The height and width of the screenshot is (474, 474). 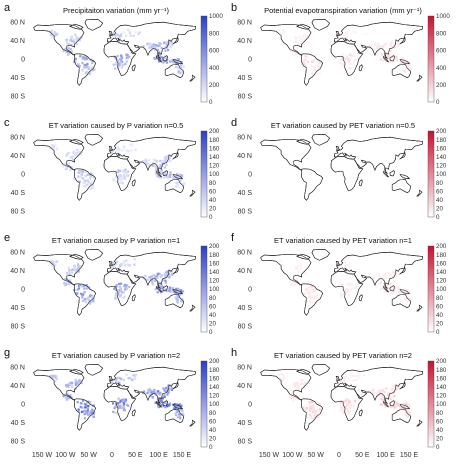 What do you see at coordinates (18, 212) in the screenshot?
I see `lat-tick-label: 80 S` at bounding box center [18, 212].